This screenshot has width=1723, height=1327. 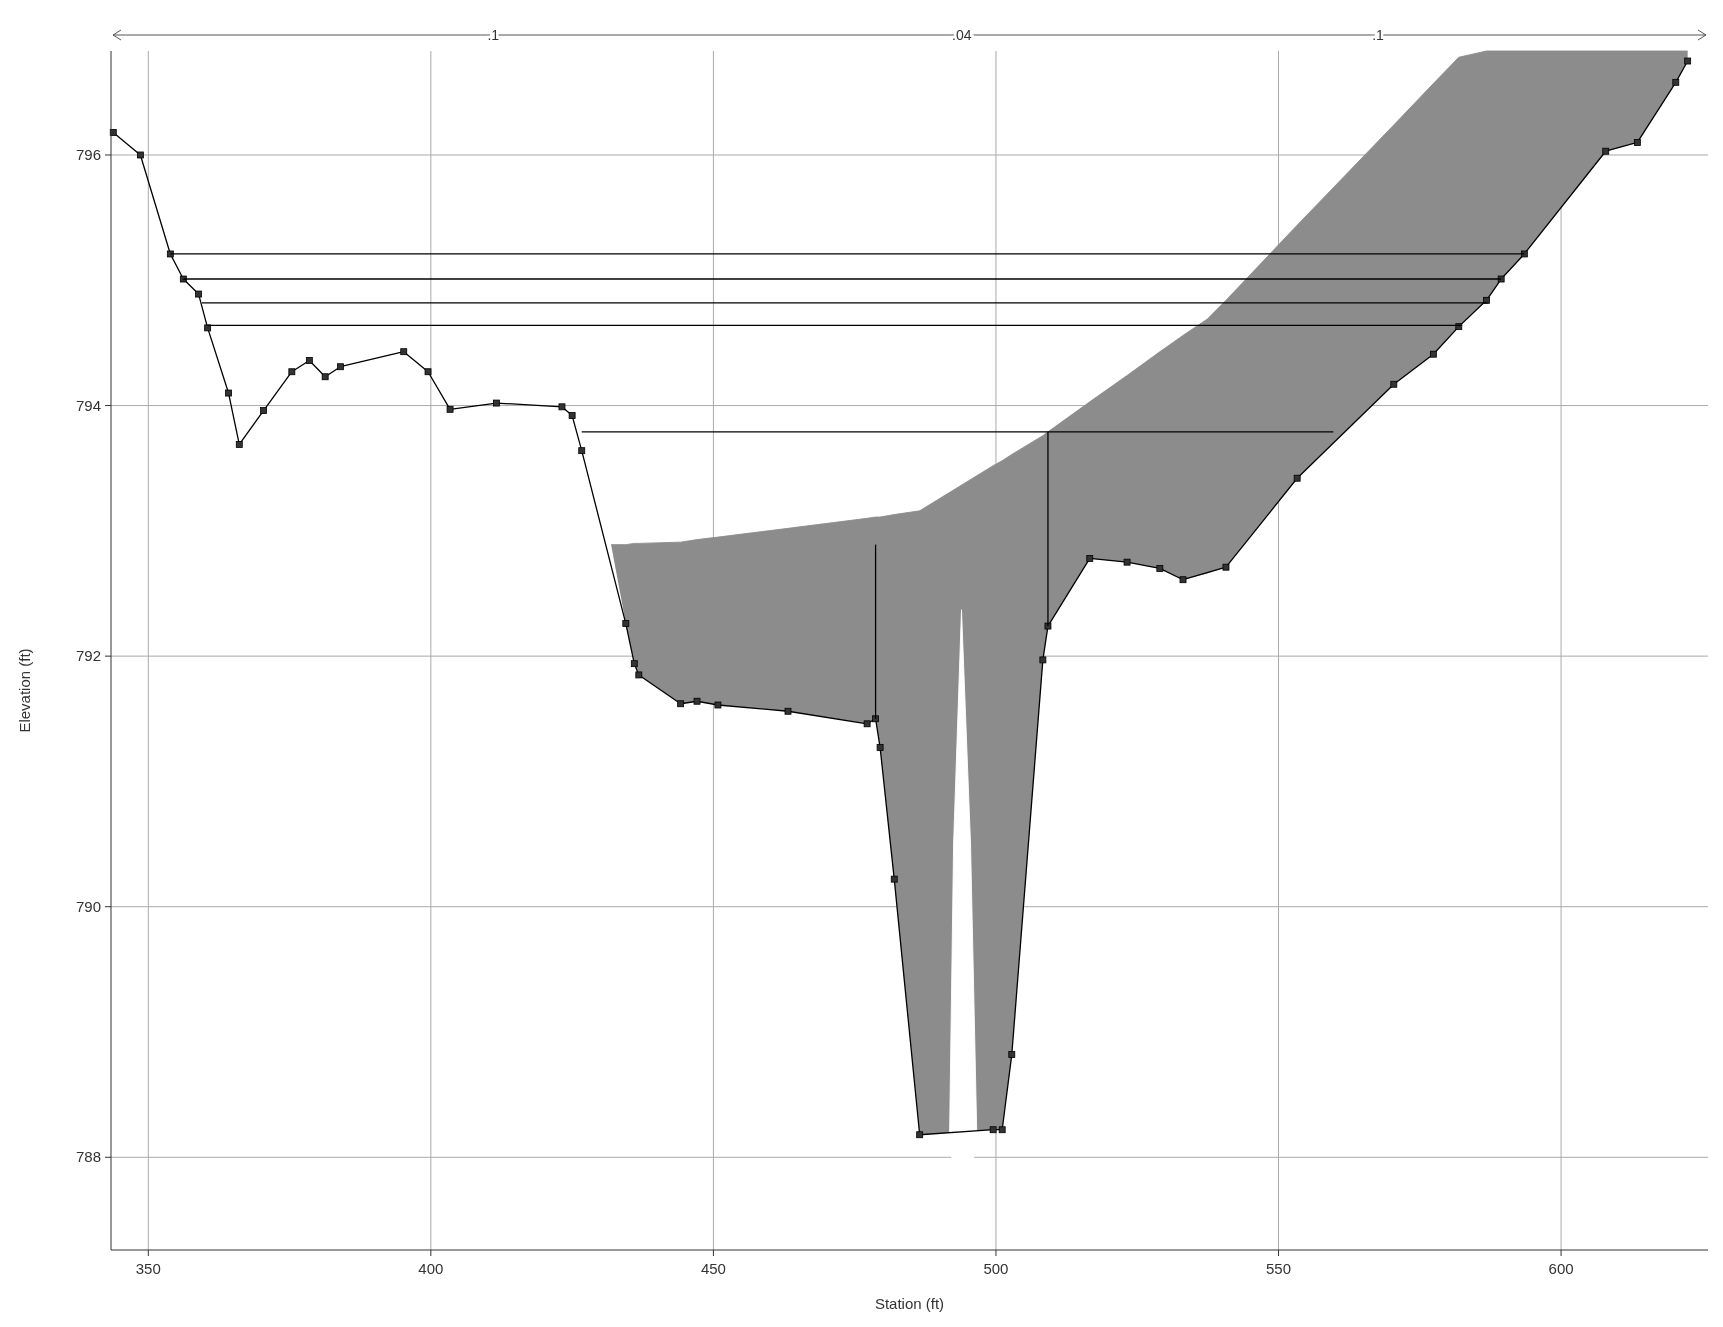 I want to click on x-tick-label: 550, so click(x=1279, y=1268).